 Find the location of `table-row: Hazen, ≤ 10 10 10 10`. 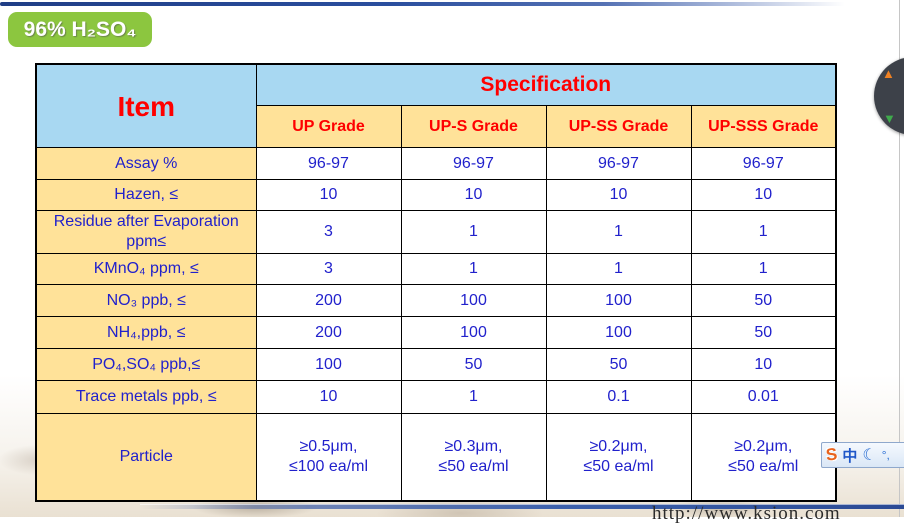

table-row: Hazen, ≤ 10 10 10 10 is located at coordinates (436, 195).